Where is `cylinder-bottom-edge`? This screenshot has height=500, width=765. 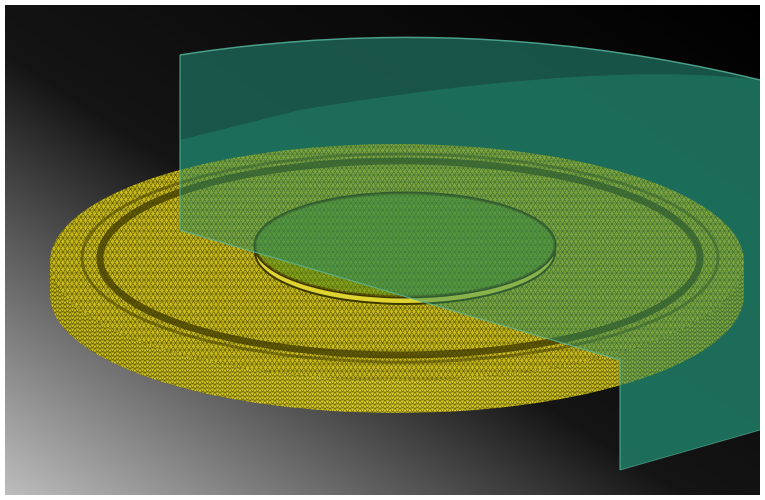 cylinder-bottom-edge is located at coordinates (690, 450).